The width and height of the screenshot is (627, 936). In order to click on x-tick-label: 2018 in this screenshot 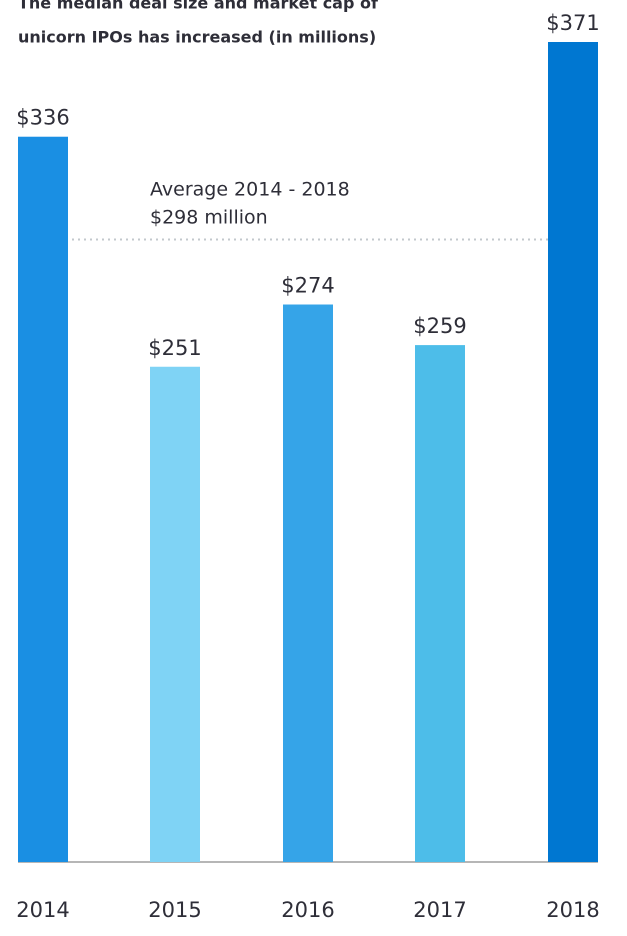, I will do `click(572, 910)`.